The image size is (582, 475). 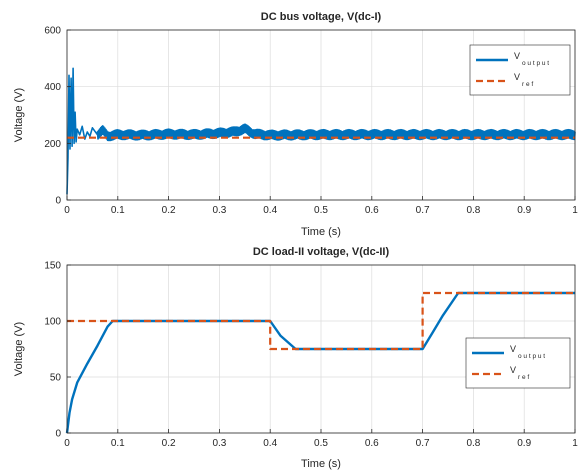 What do you see at coordinates (321, 17) in the screenshot?
I see `chart-title: DC bus voltage, V(dc-I)` at bounding box center [321, 17].